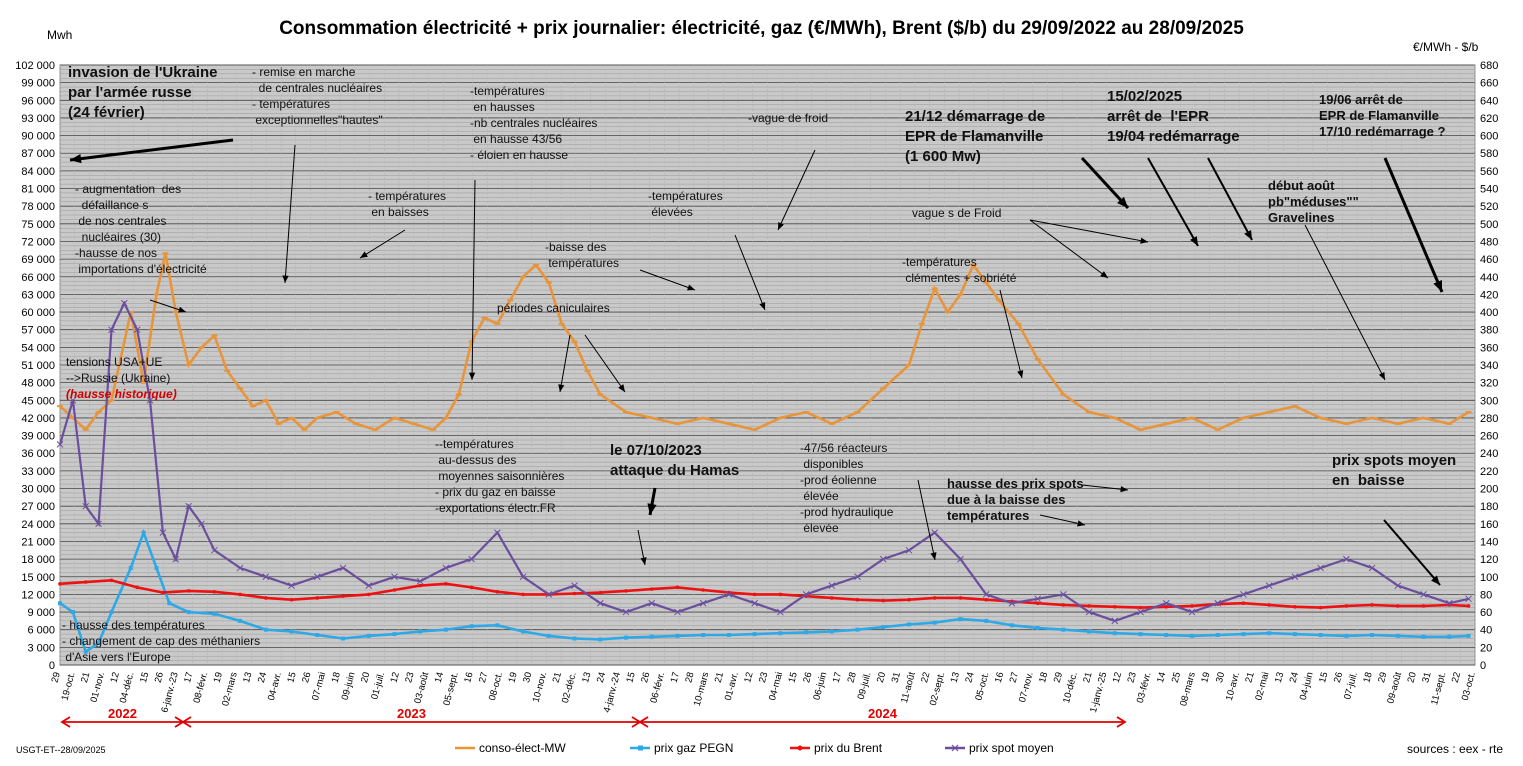  What do you see at coordinates (1489, 66) in the screenshot?
I see `y-right-tick-label: 680` at bounding box center [1489, 66].